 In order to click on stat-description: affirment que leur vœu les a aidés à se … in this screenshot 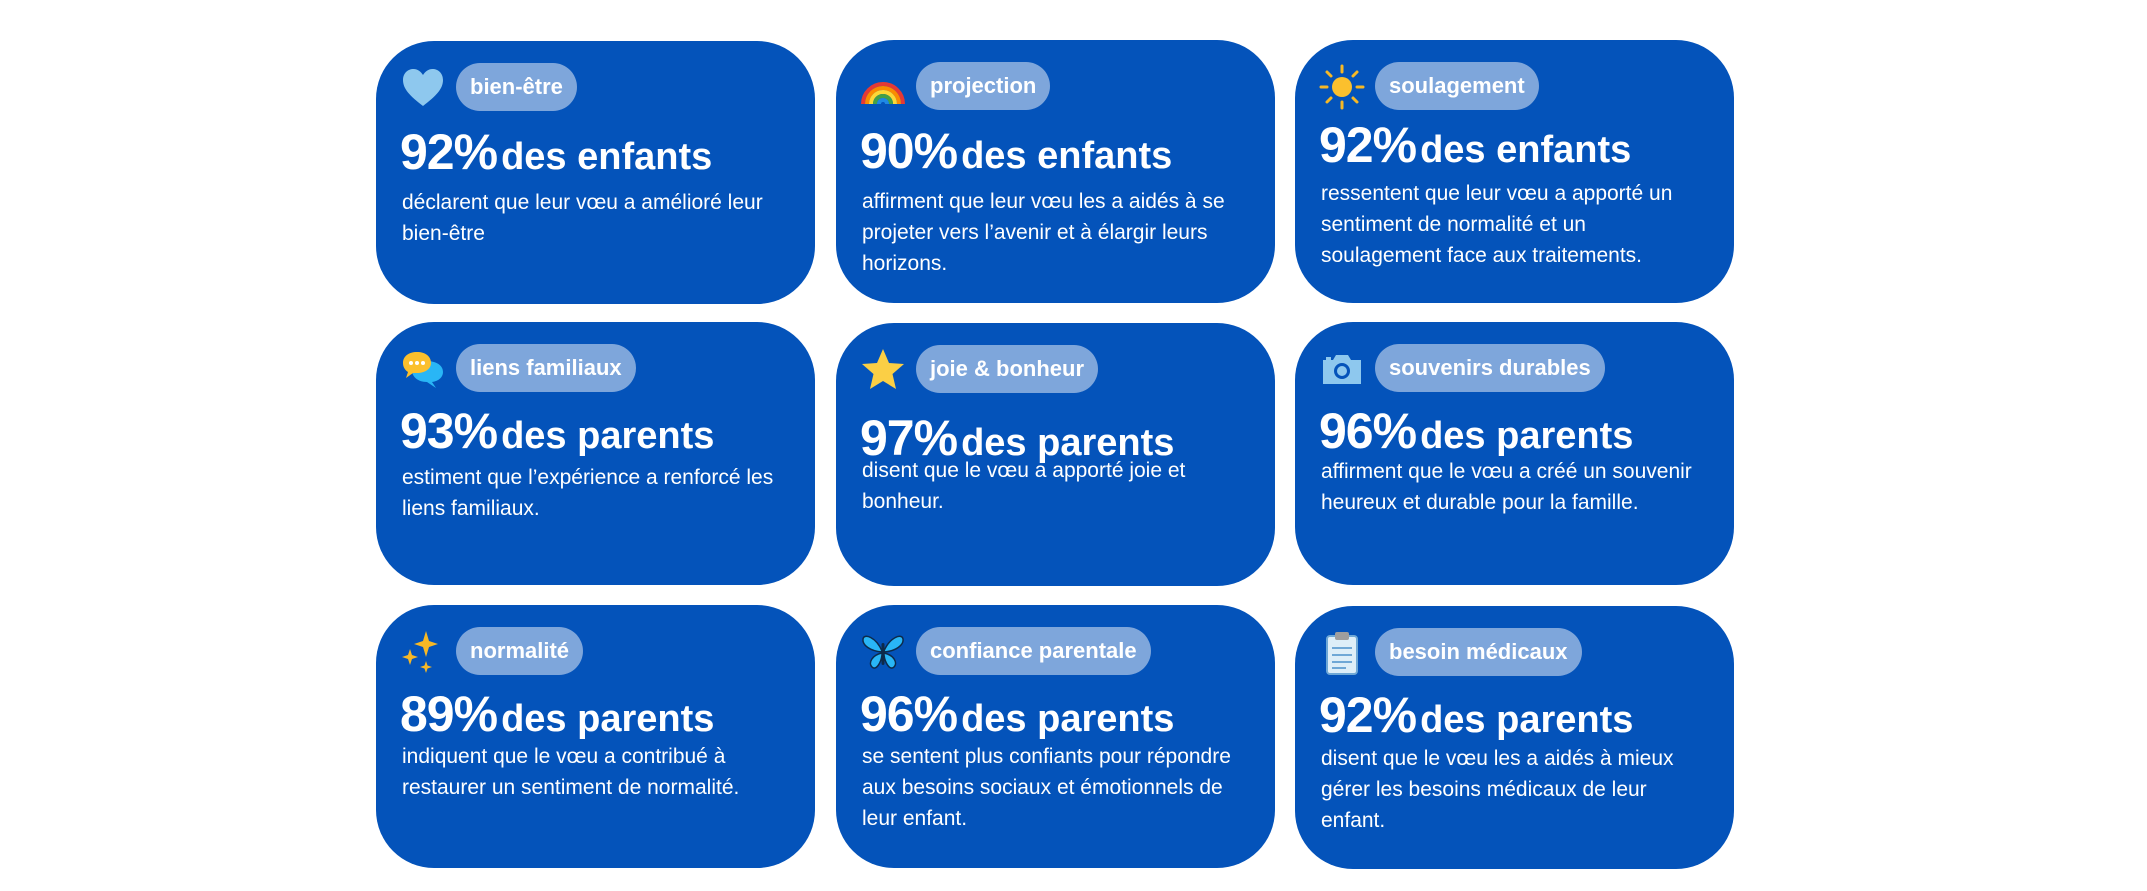, I will do `click(1043, 232)`.